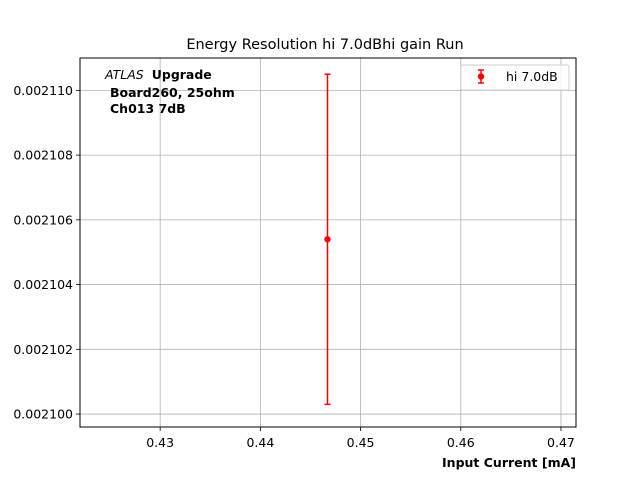 The height and width of the screenshot is (480, 640). What do you see at coordinates (43, 349) in the screenshot?
I see `y-tick-label: 0.002102` at bounding box center [43, 349].